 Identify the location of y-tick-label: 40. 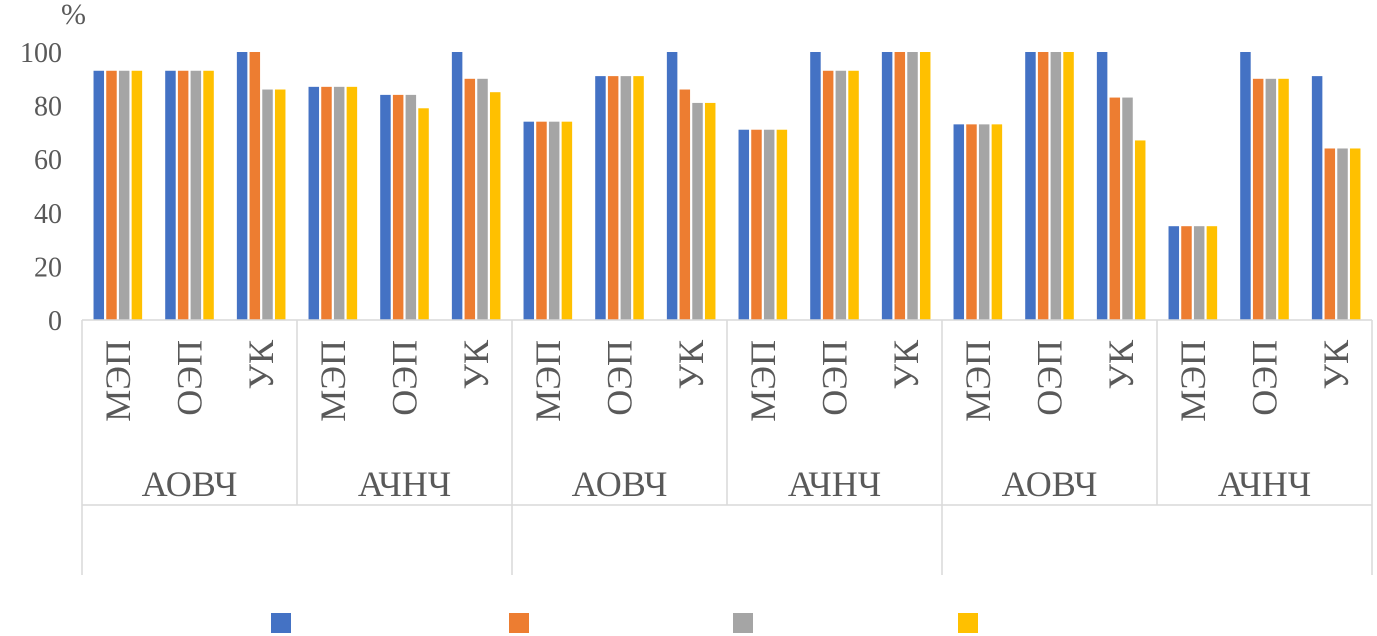
(48, 214).